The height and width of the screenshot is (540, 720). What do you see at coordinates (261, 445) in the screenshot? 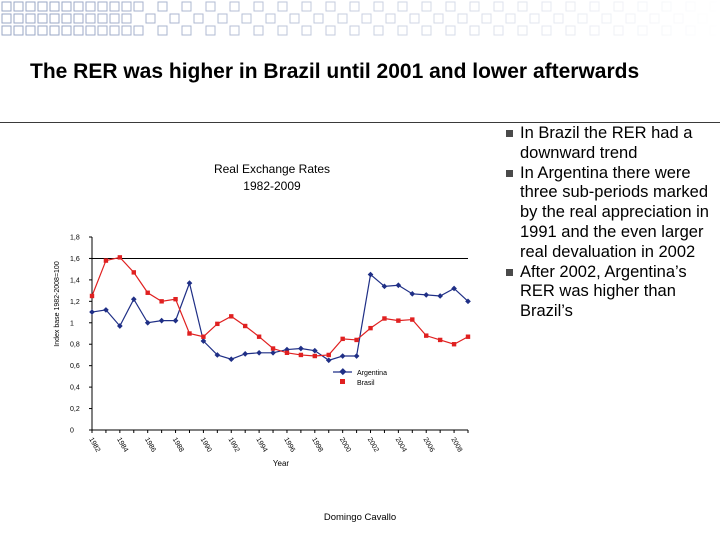
I see `x-tick-label: 1994` at bounding box center [261, 445].